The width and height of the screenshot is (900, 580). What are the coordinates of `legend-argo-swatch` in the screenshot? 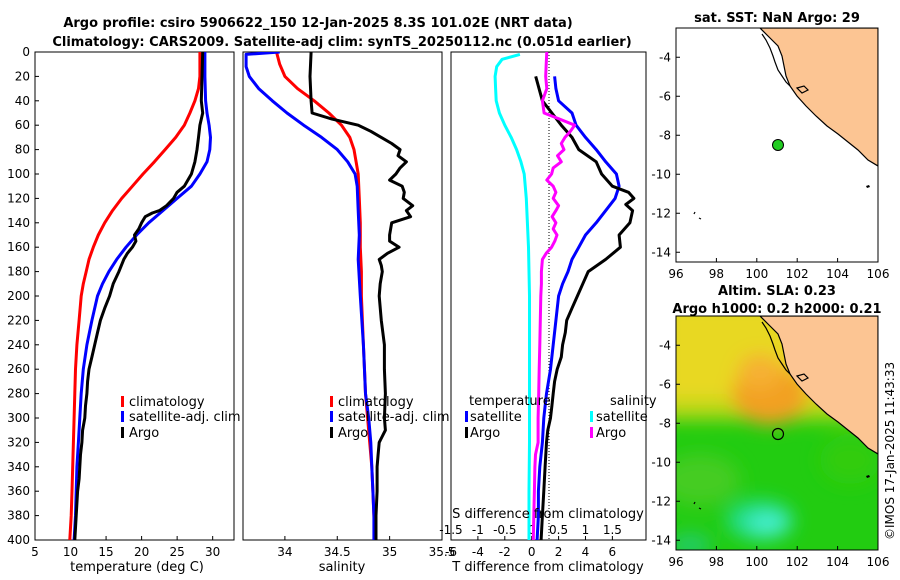 It's located at (331, 432).